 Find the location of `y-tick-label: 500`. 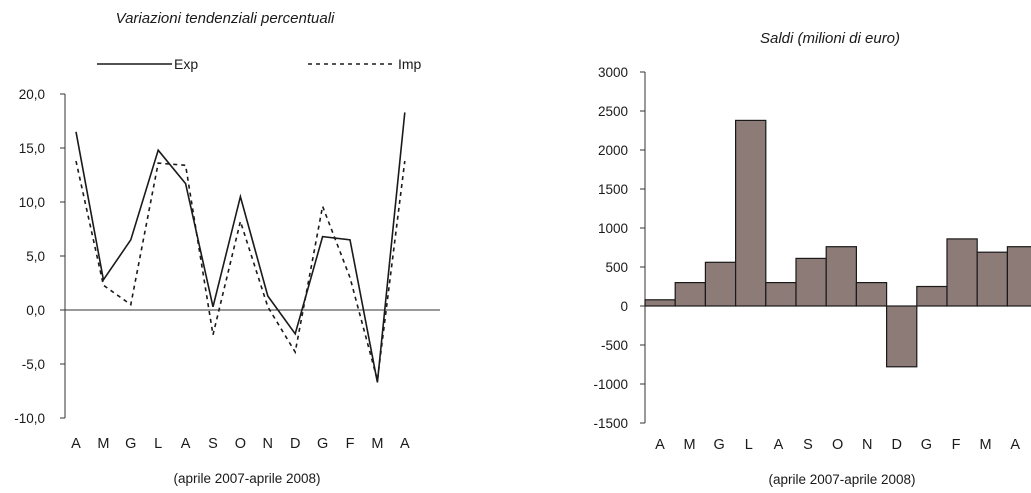

y-tick-label: 500 is located at coordinates (616, 267).